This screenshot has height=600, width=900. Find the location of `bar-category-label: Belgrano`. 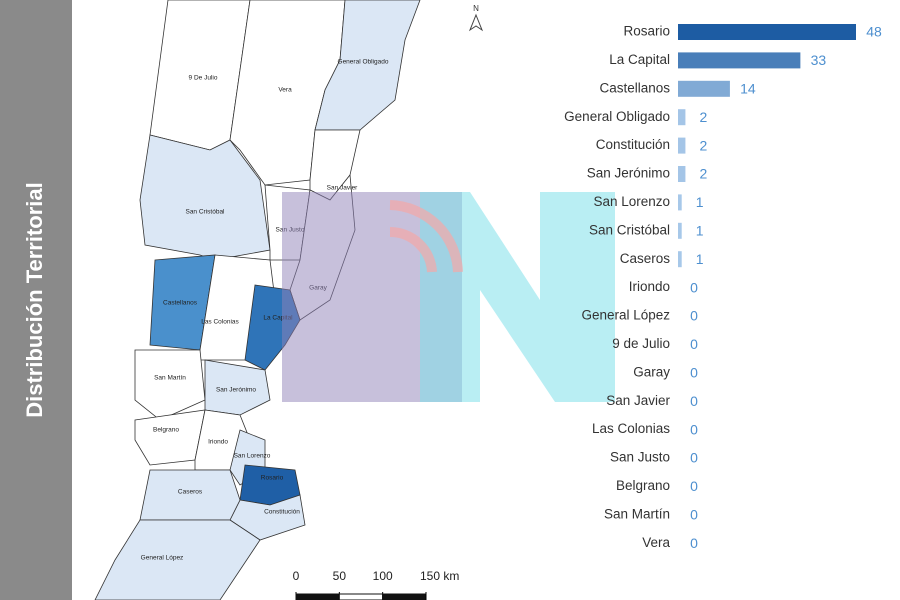

bar-category-label: Belgrano is located at coordinates (643, 485).